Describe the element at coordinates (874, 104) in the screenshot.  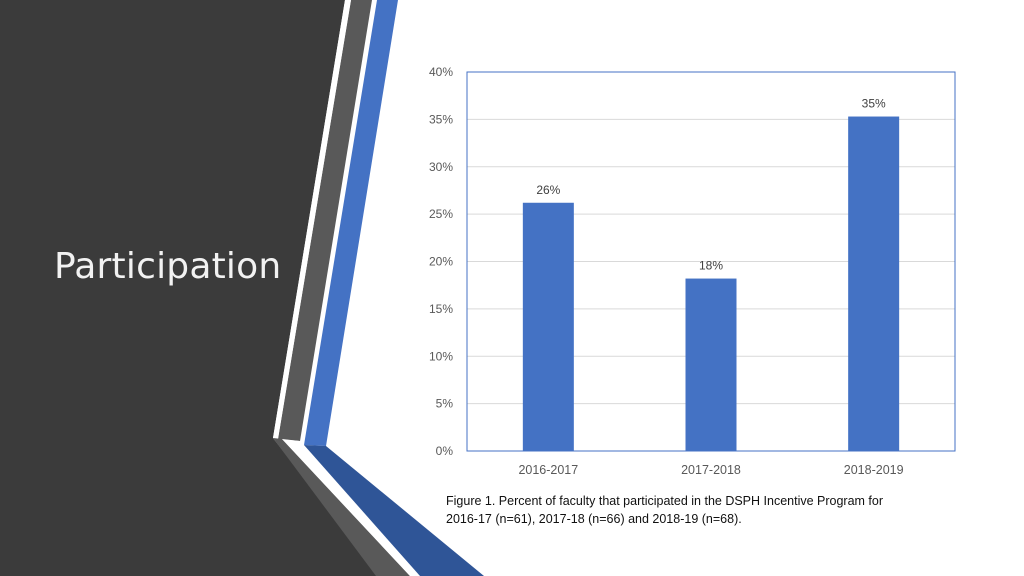
I see `data-label: 35%` at that location.